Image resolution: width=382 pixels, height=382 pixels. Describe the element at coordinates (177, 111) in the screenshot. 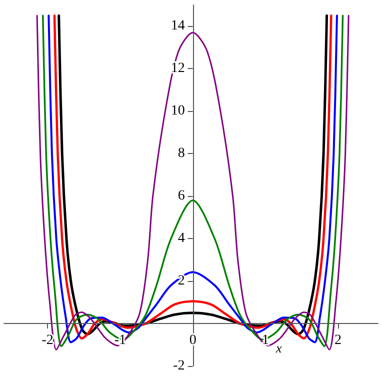

I see `y-tick-label: 10` at that location.